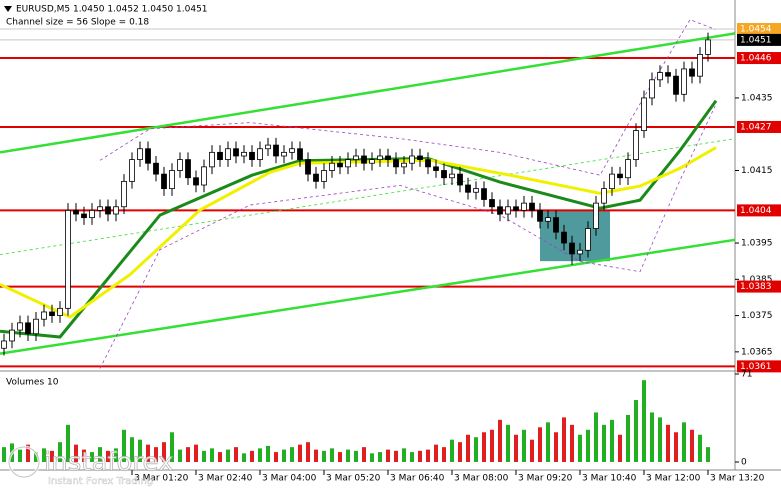 Image resolution: width=781 pixels, height=489 pixels. What do you see at coordinates (108, 463) in the screenshot?
I see `watermark-brand: instaforex` at bounding box center [108, 463].